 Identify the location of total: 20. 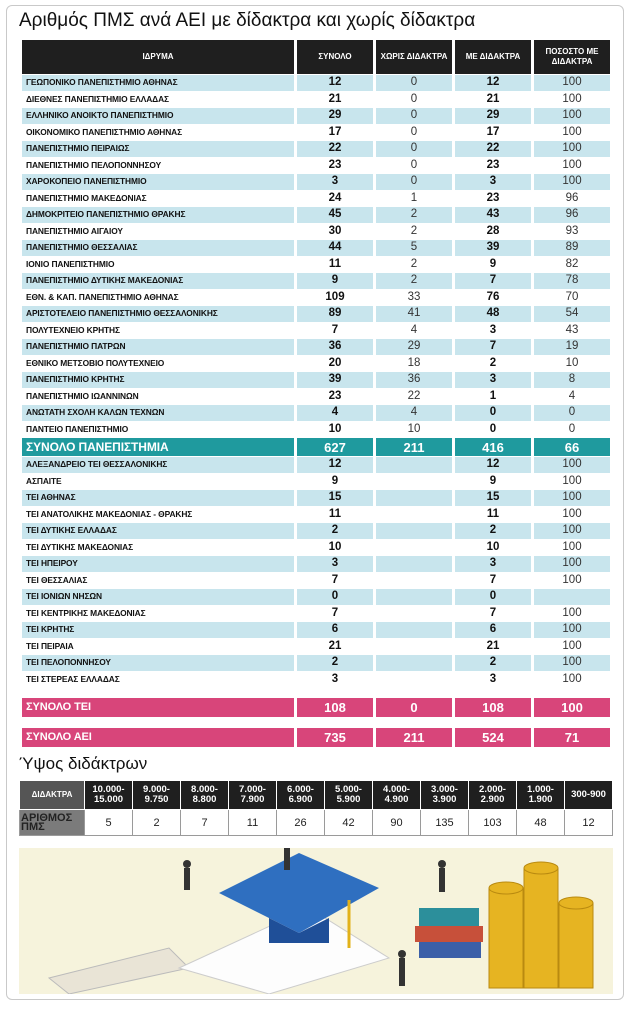
(335, 362).